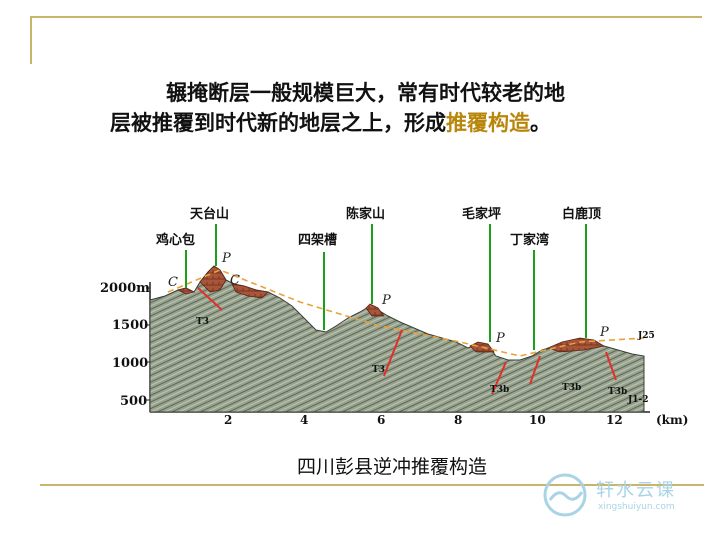 This screenshot has height=540, width=720. What do you see at coordinates (646, 336) in the screenshot?
I see `marker-j25: J25` at bounding box center [646, 336].